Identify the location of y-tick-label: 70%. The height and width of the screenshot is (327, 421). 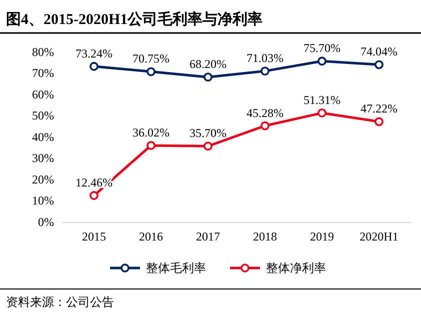
(43, 73).